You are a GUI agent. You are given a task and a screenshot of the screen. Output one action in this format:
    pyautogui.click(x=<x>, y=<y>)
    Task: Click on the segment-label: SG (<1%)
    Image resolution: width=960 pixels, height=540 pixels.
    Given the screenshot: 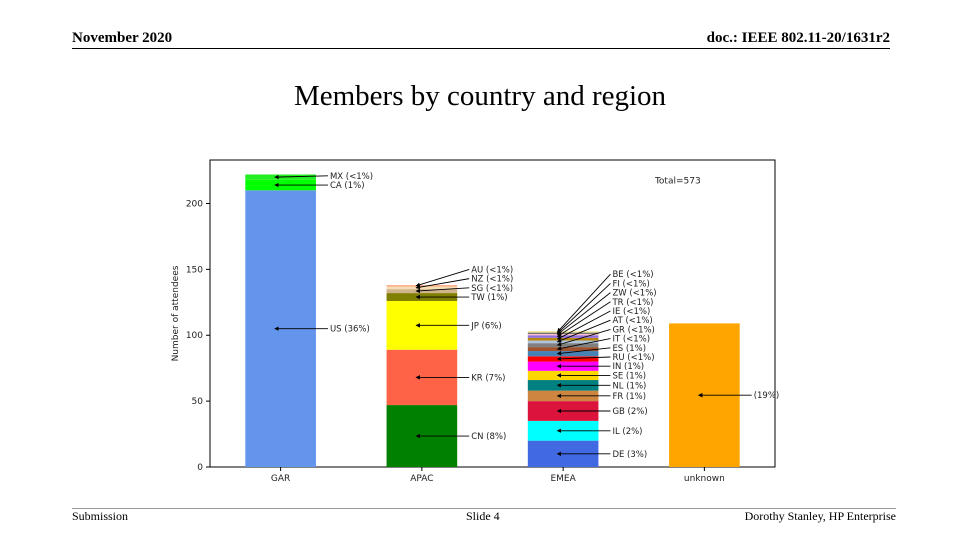 What is the action you would take?
    pyautogui.click(x=492, y=289)
    